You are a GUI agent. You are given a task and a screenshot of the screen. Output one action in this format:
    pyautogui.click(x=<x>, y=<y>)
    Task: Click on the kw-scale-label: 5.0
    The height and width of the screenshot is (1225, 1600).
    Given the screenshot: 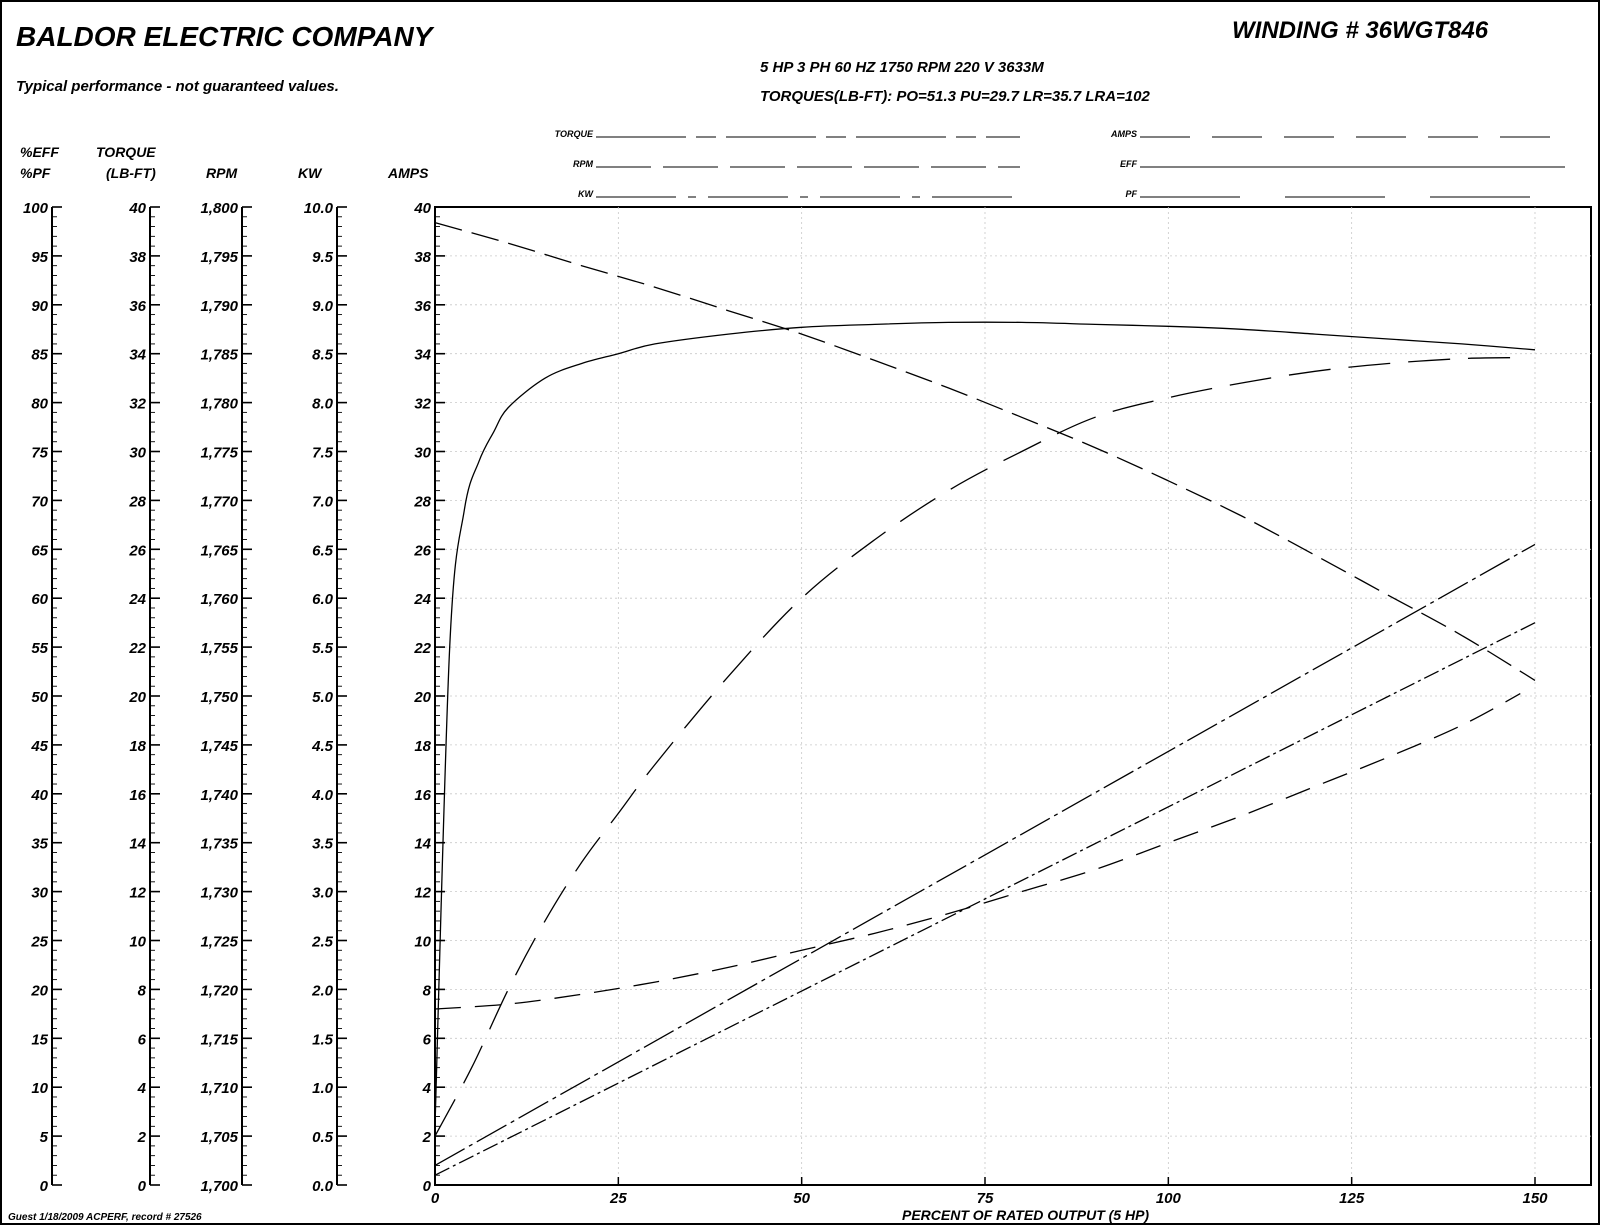 What is the action you would take?
    pyautogui.click(x=323, y=697)
    